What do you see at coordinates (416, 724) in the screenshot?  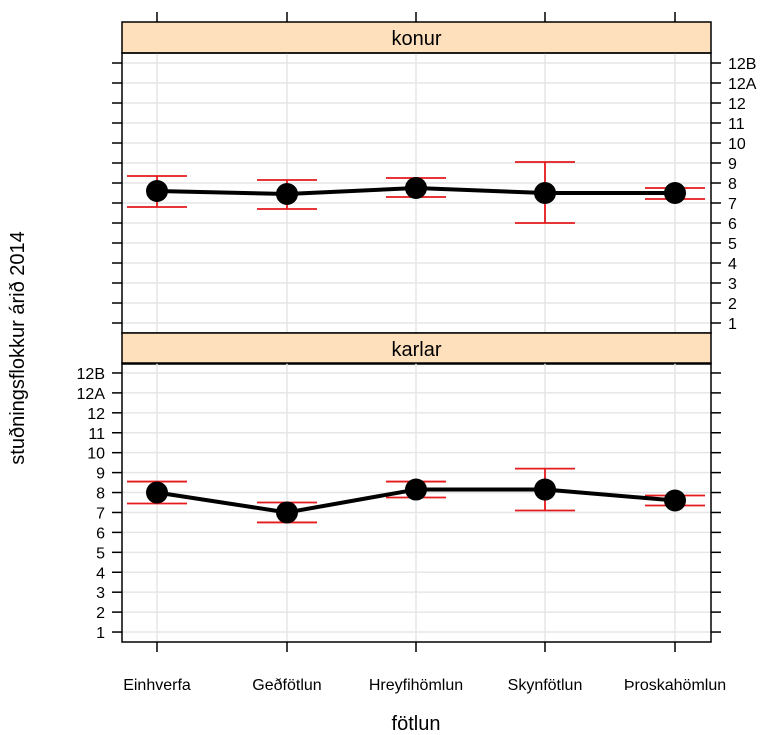 I see `x-axis-title: fötlun` at bounding box center [416, 724].